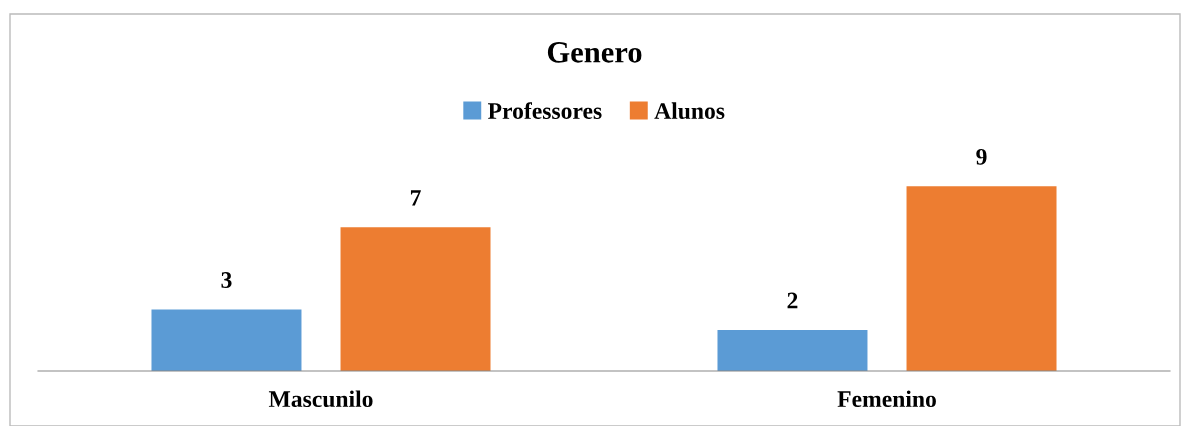  I want to click on data-label: 7, so click(415, 198).